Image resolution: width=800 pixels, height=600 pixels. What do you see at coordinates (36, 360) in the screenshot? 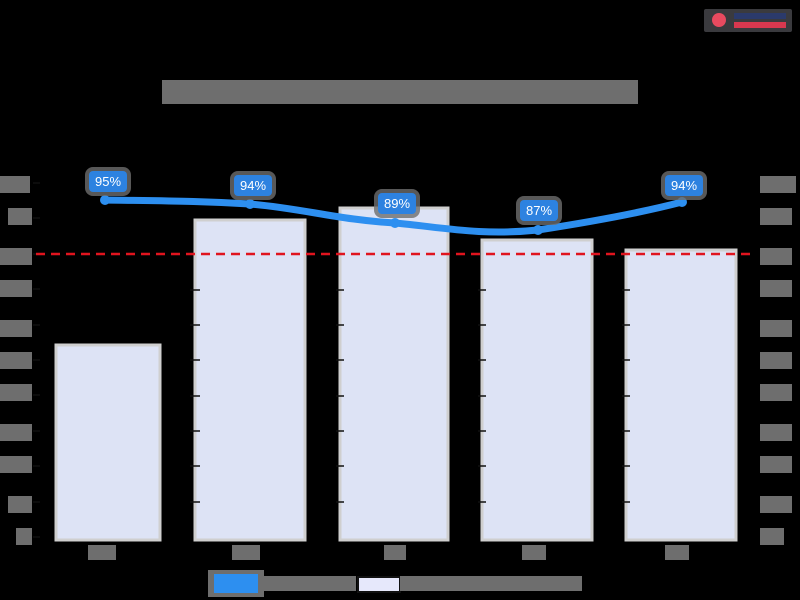
I see `axis-ticks` at bounding box center [36, 360].